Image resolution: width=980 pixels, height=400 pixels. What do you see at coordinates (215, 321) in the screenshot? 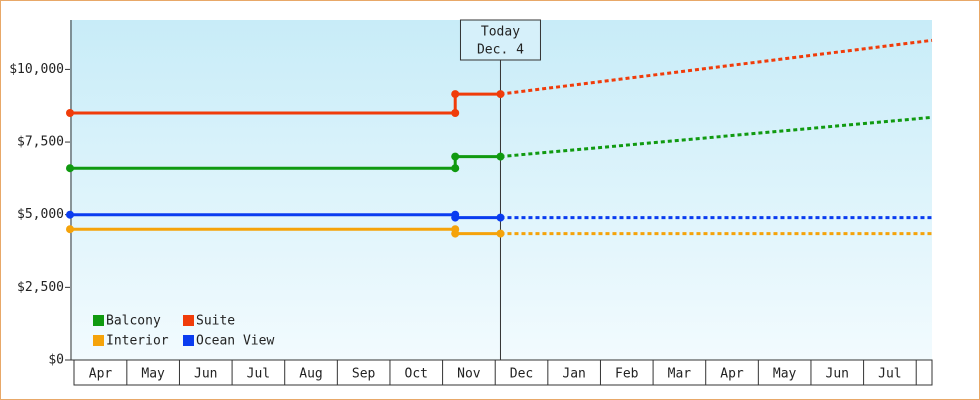
I see `legend-label: Suite` at bounding box center [215, 321].